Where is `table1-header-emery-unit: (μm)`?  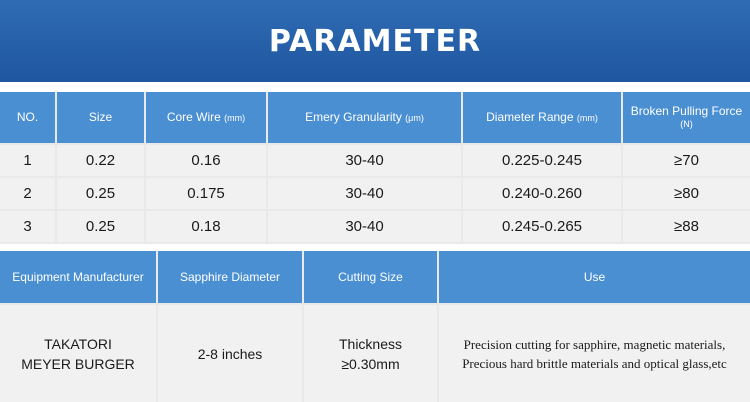
table1-header-emery-unit: (μm) is located at coordinates (414, 117).